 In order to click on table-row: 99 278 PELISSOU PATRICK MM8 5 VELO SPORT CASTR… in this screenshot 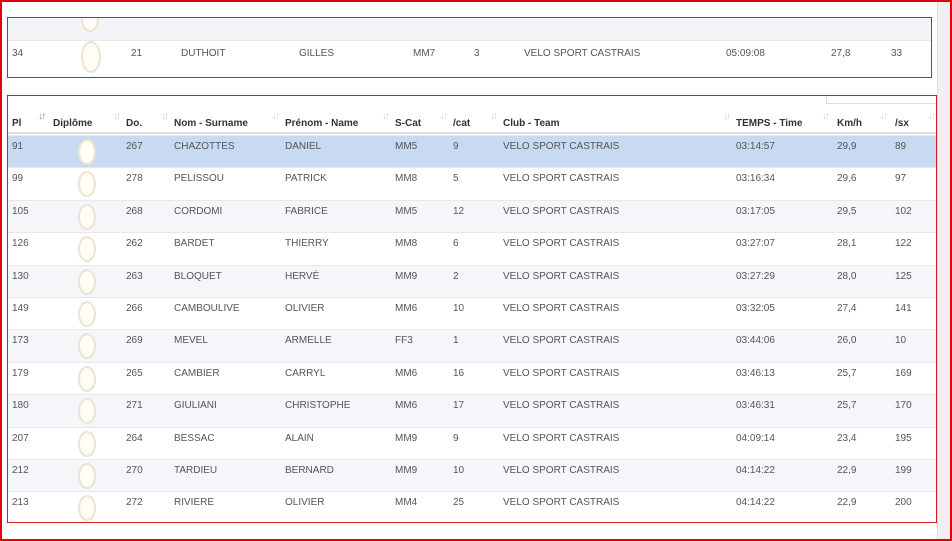, I will do `click(472, 183)`.